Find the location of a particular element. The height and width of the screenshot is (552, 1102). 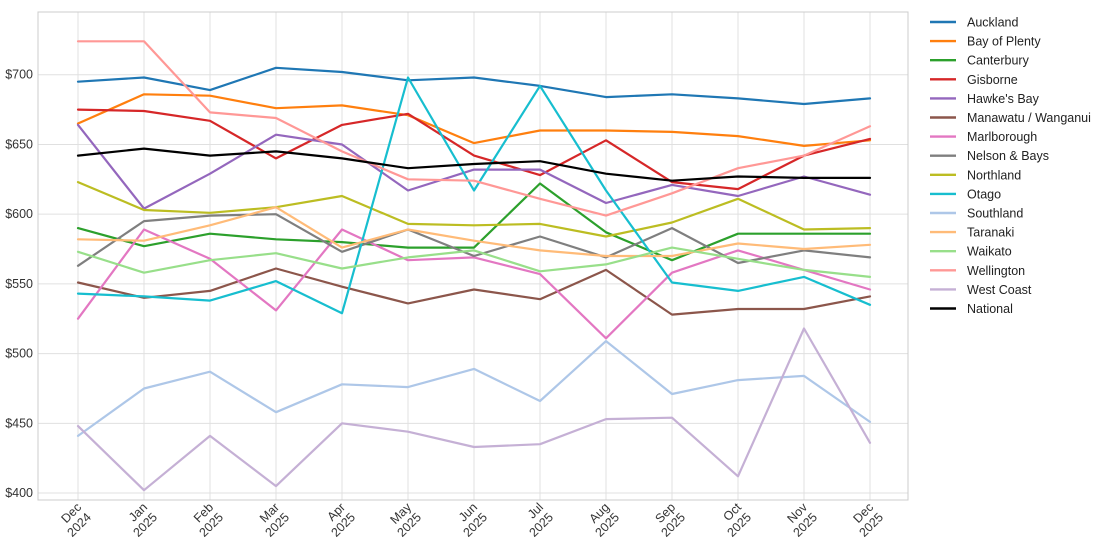

y-tick-label: $450 is located at coordinates (19, 423).